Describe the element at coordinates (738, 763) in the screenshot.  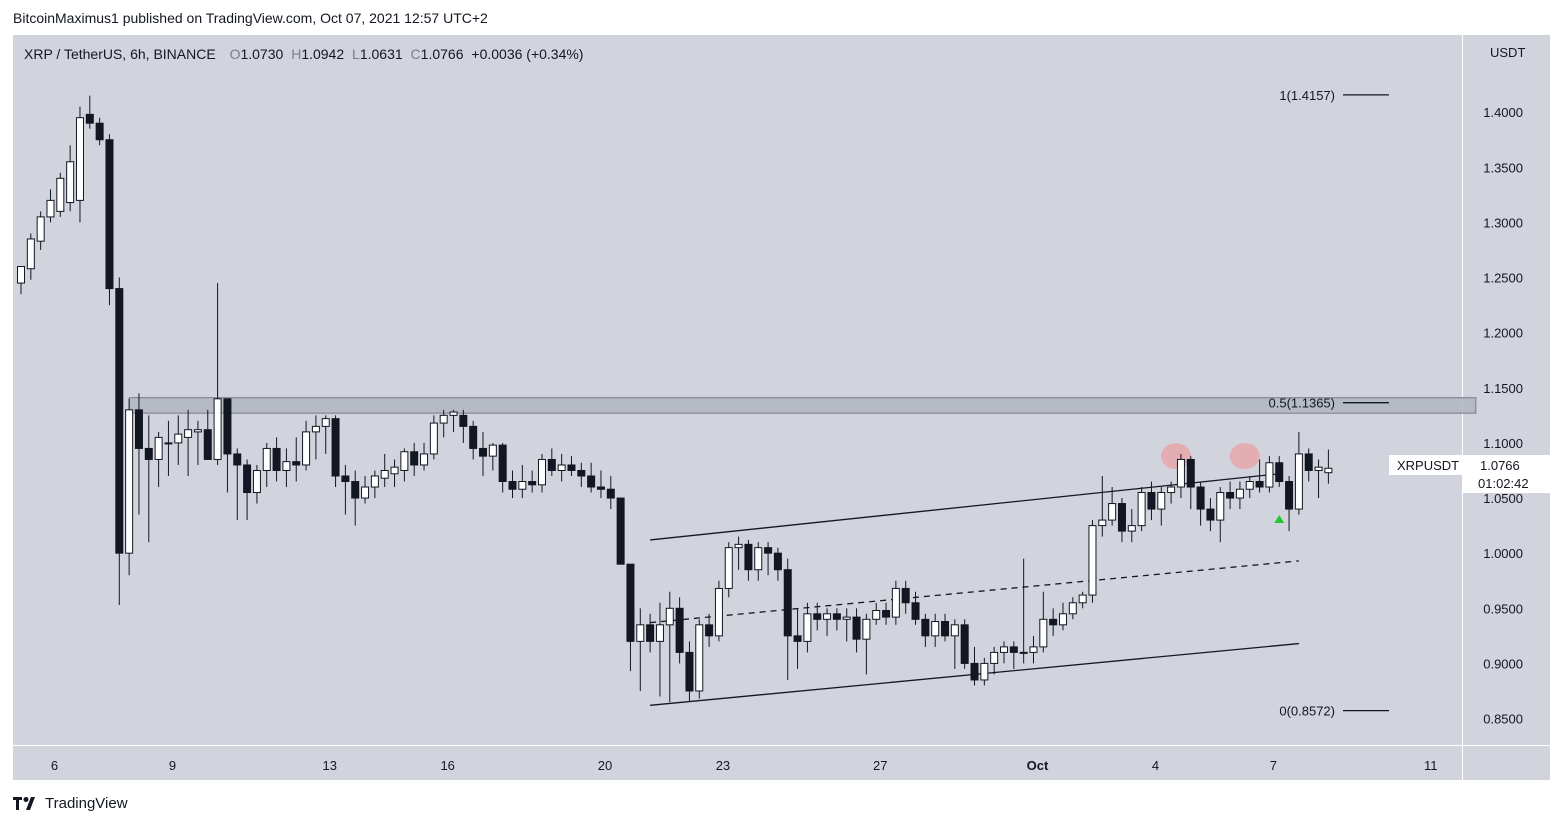
I see `time-axis-panel` at that location.